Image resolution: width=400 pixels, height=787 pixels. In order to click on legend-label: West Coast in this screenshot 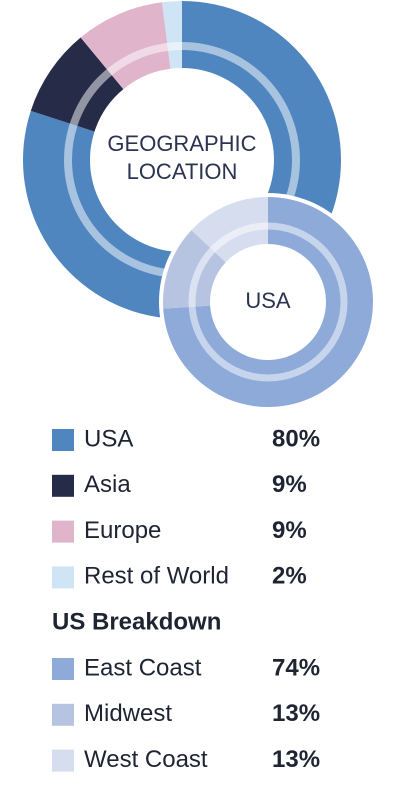, I will do `click(146, 759)`.